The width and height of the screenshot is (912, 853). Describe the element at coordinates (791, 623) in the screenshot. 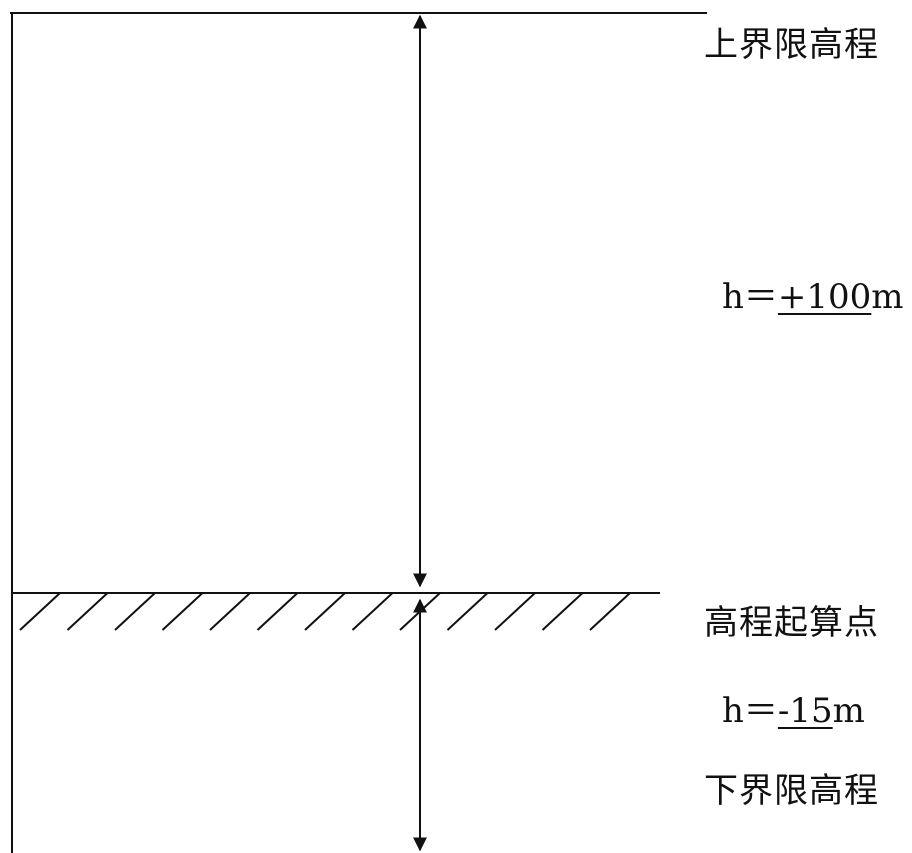

I see `datum-label: 高程起算点` at that location.